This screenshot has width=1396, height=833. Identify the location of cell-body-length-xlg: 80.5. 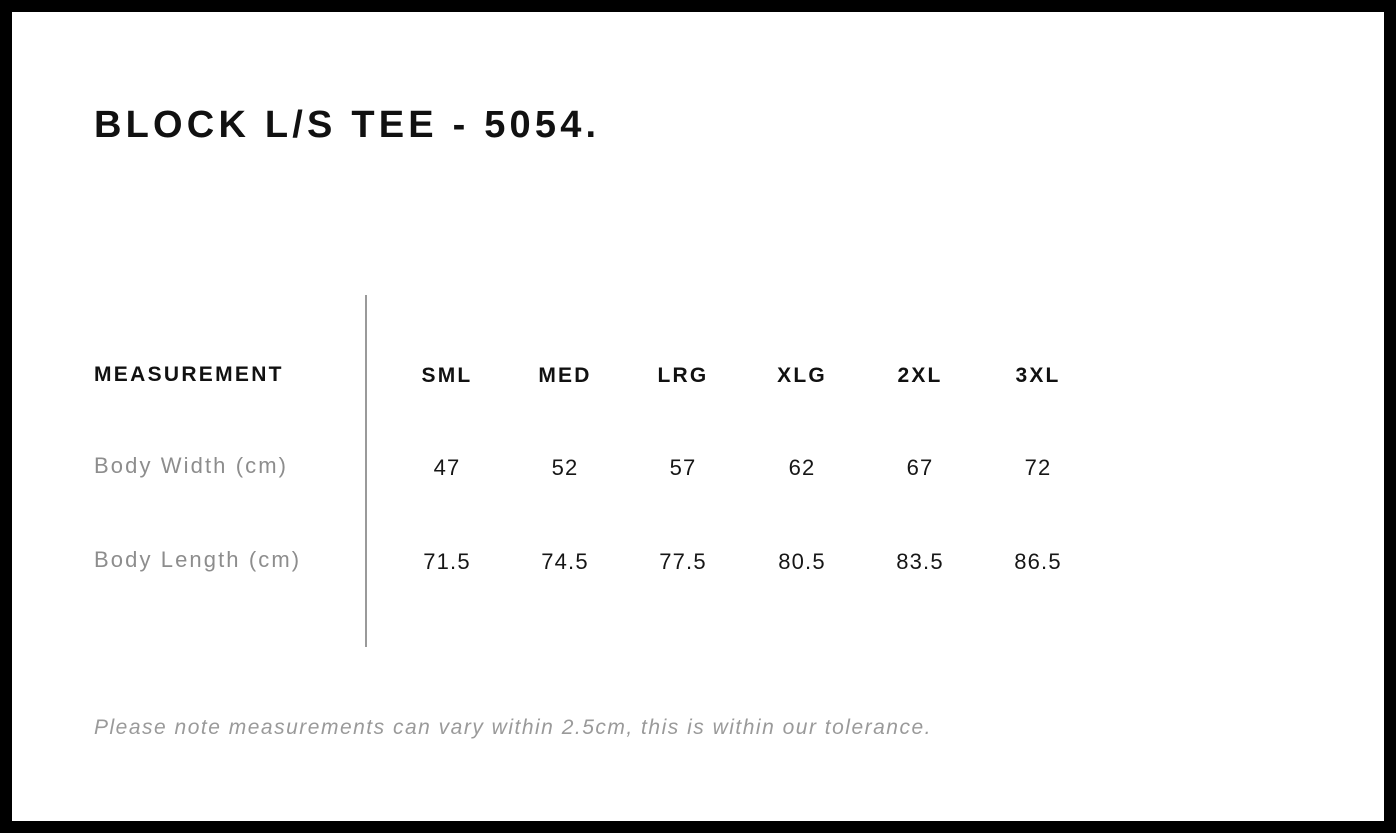
(802, 561).